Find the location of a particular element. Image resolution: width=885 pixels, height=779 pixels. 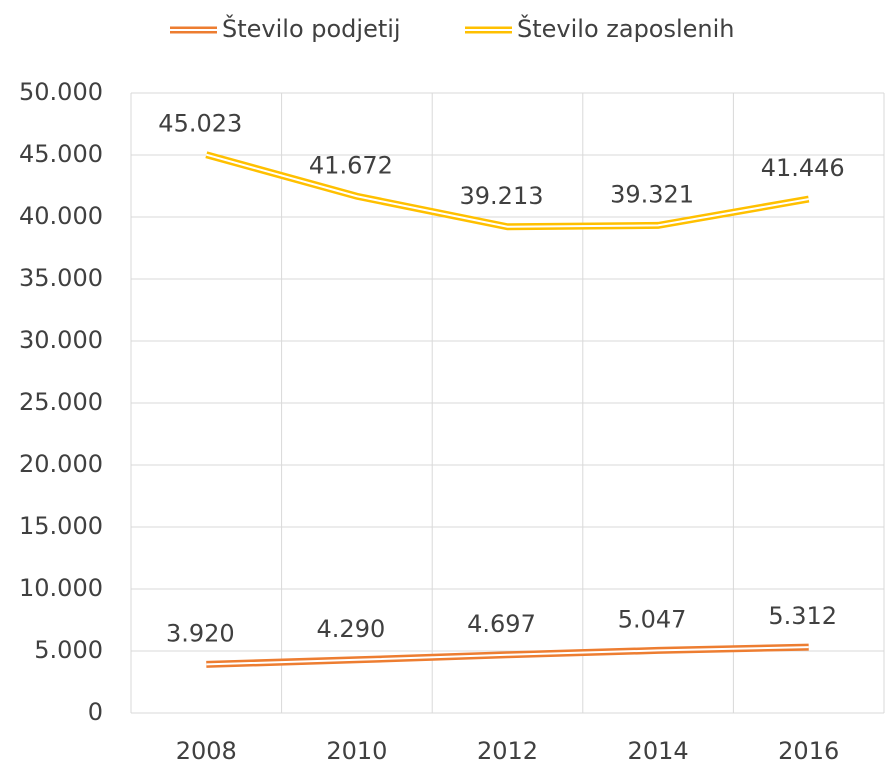

y-tick-label: 15.000 is located at coordinates (61, 526).